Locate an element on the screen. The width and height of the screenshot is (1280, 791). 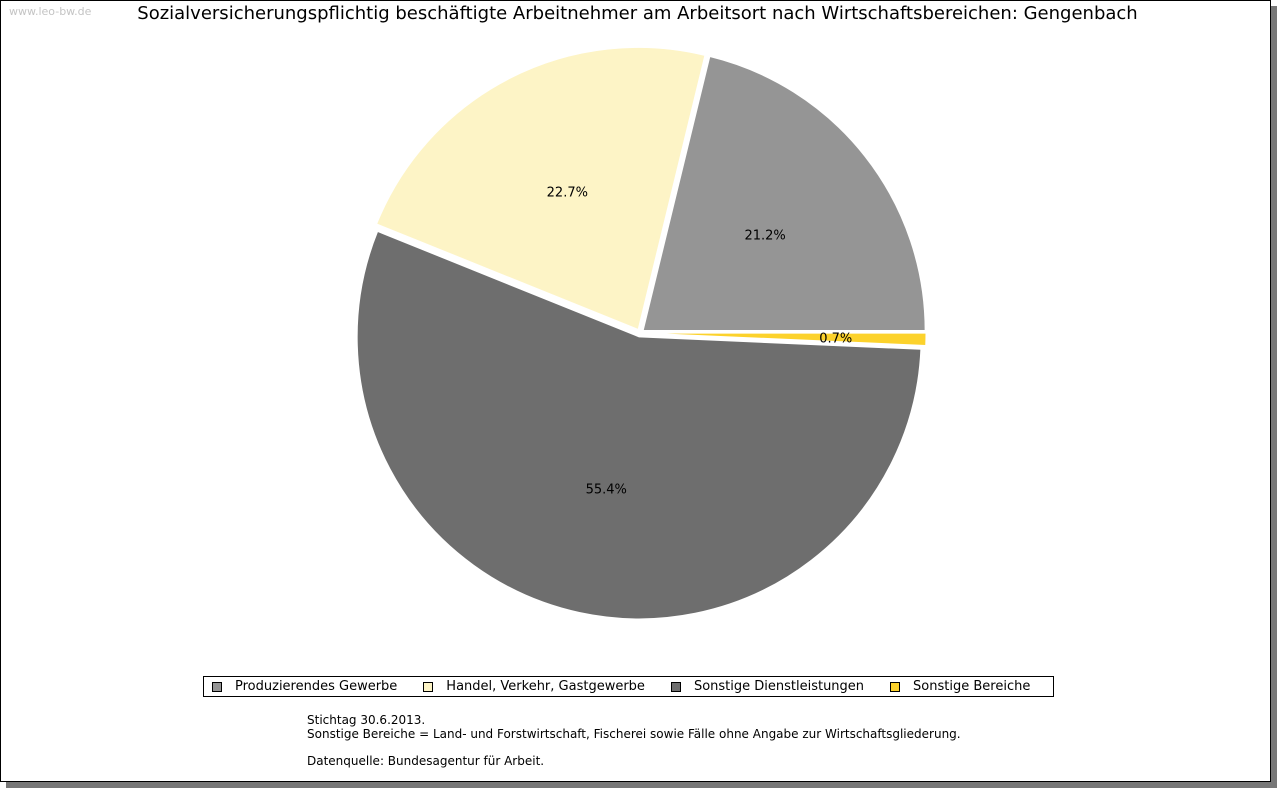
slice-label-4: 0.7% is located at coordinates (835, 338).